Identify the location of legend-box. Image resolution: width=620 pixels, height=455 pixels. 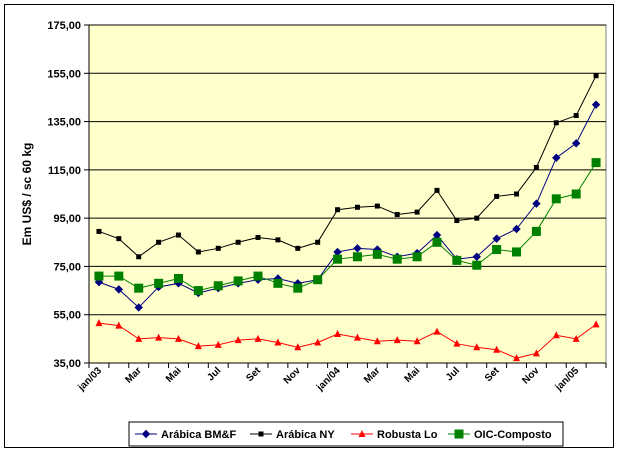
(346, 434).